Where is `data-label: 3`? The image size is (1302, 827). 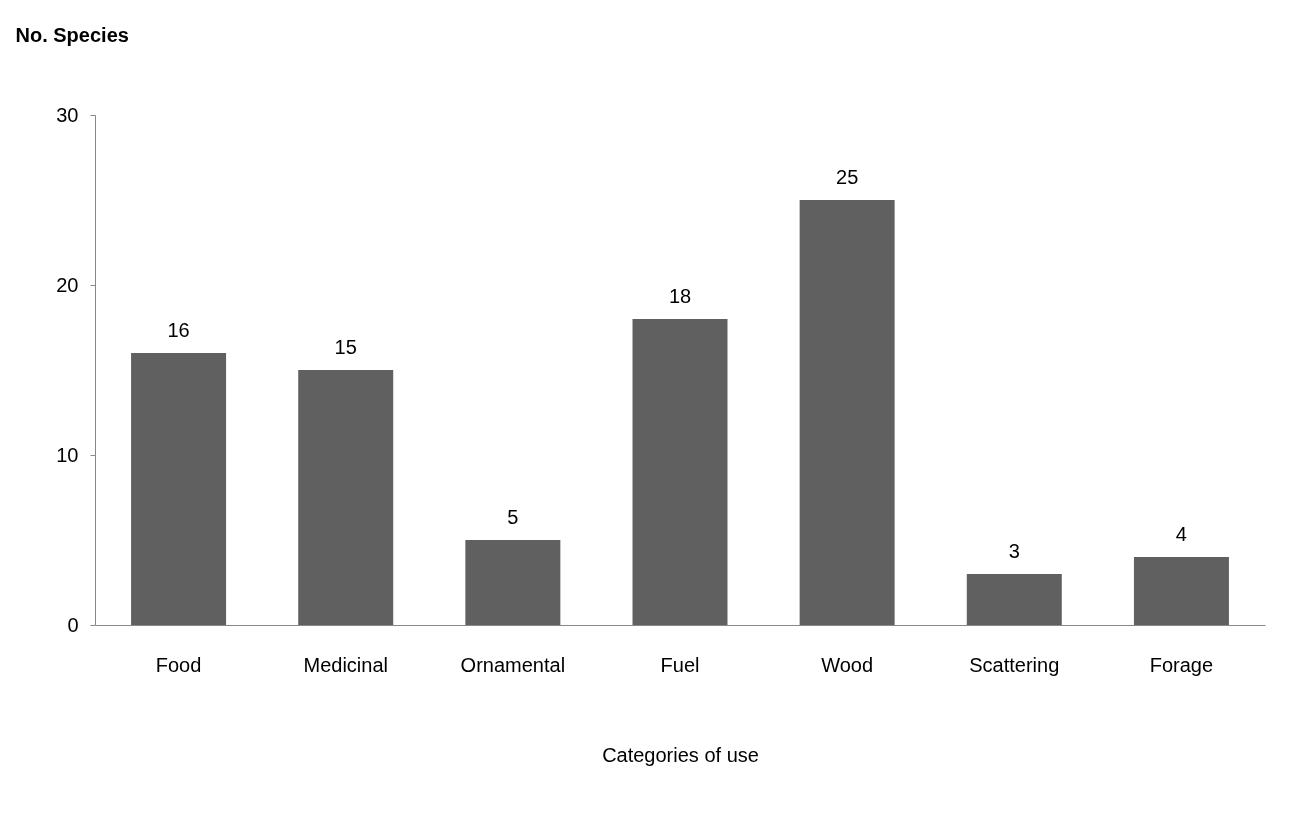
data-label: 3 is located at coordinates (1014, 551).